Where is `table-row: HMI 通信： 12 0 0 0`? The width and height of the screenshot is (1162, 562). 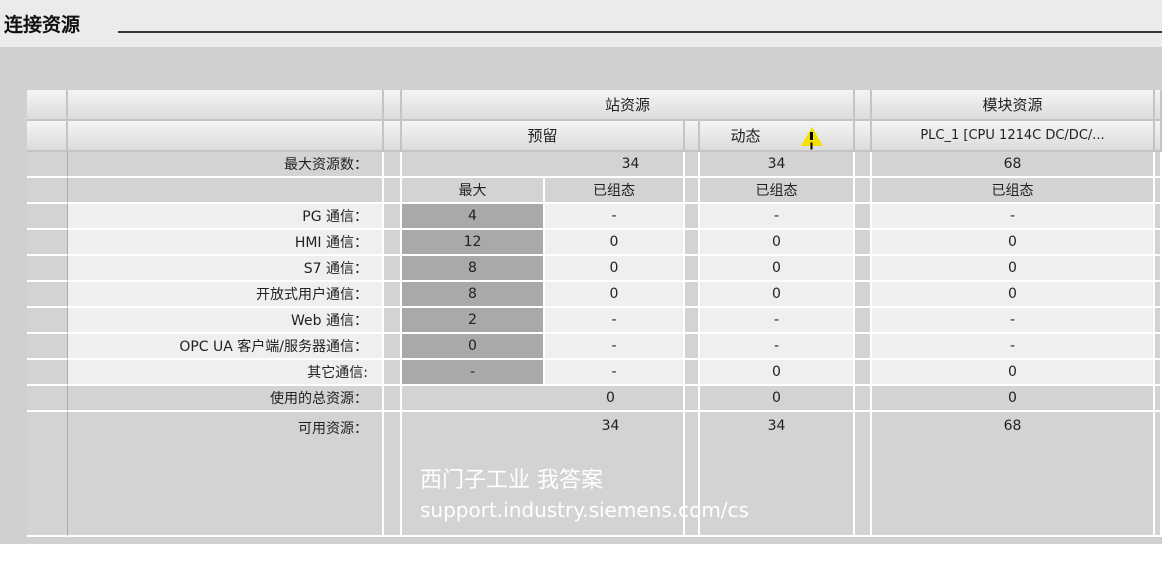
table-row: HMI 通信： 12 0 0 0 is located at coordinates (594, 243).